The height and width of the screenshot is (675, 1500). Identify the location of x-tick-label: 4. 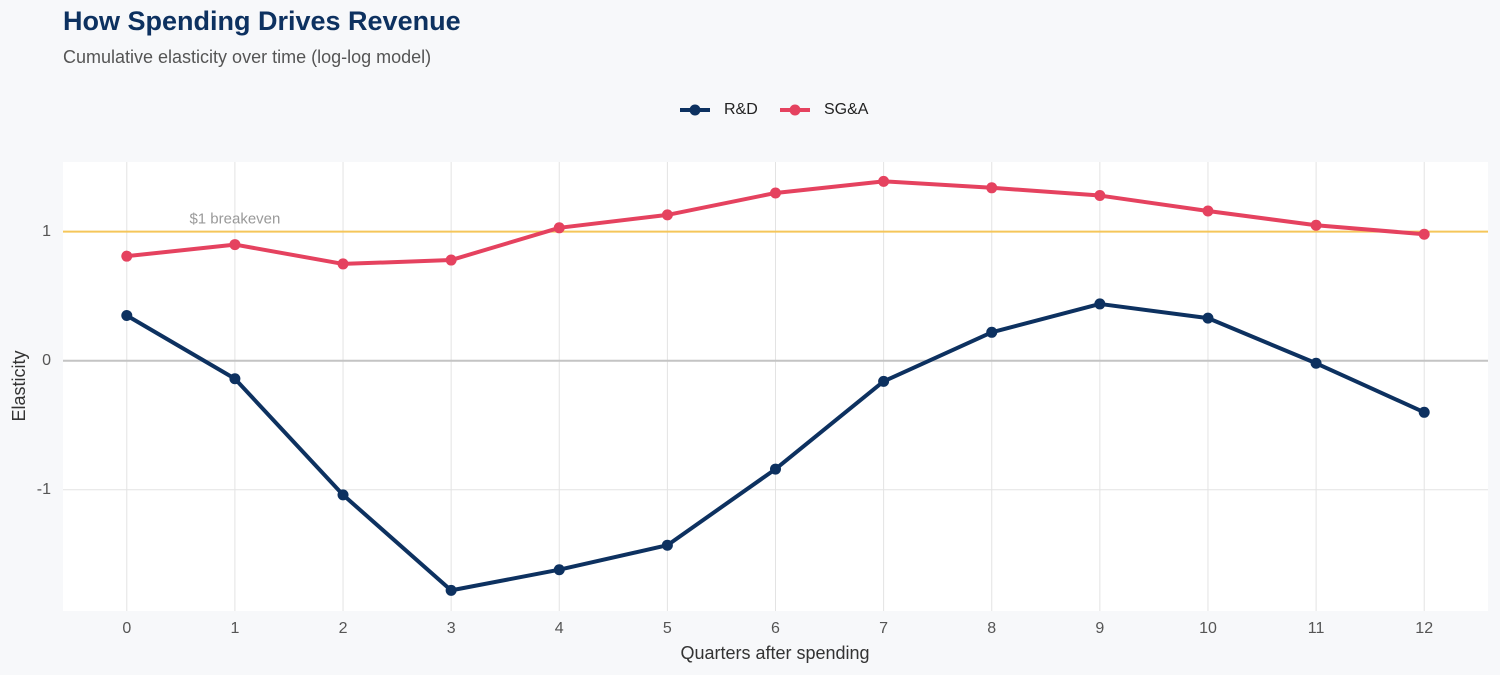
(559, 628).